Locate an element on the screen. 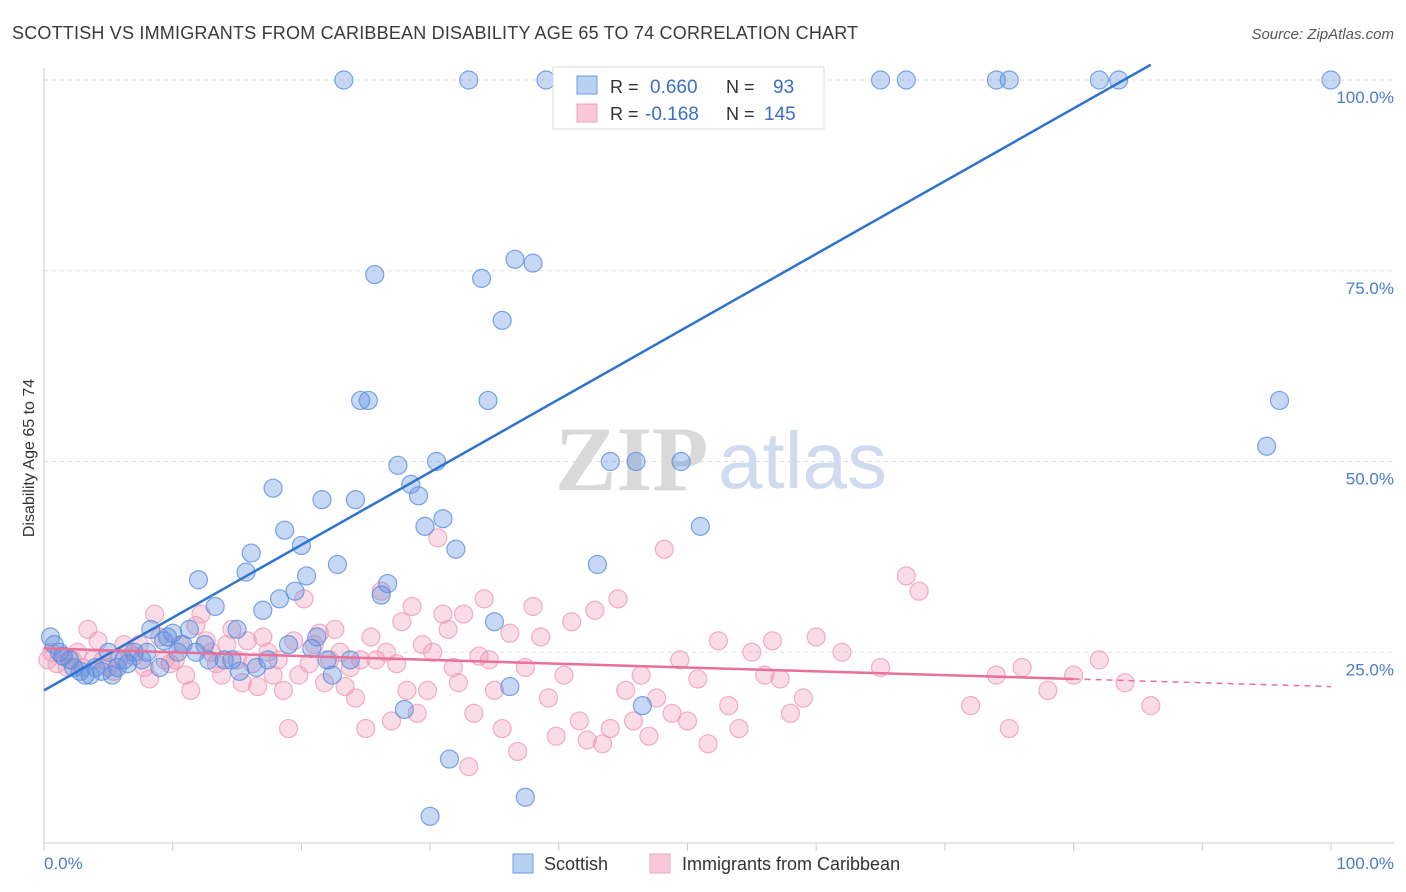 This screenshot has height=892, width=1406. watermark-atlas: atlas is located at coordinates (802, 460).